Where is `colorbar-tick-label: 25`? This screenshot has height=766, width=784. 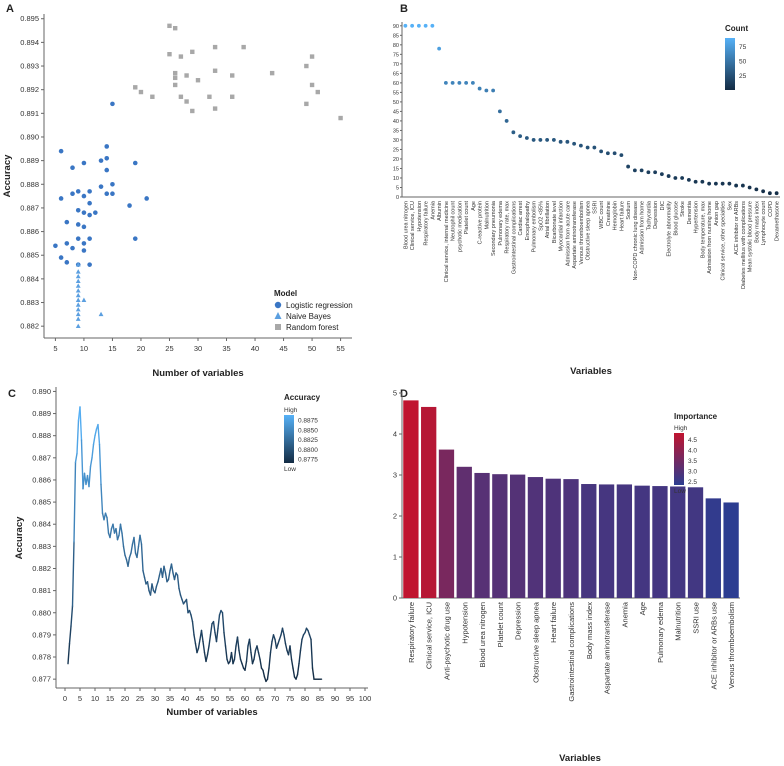 colorbar-tick-label: 25 is located at coordinates (743, 76).